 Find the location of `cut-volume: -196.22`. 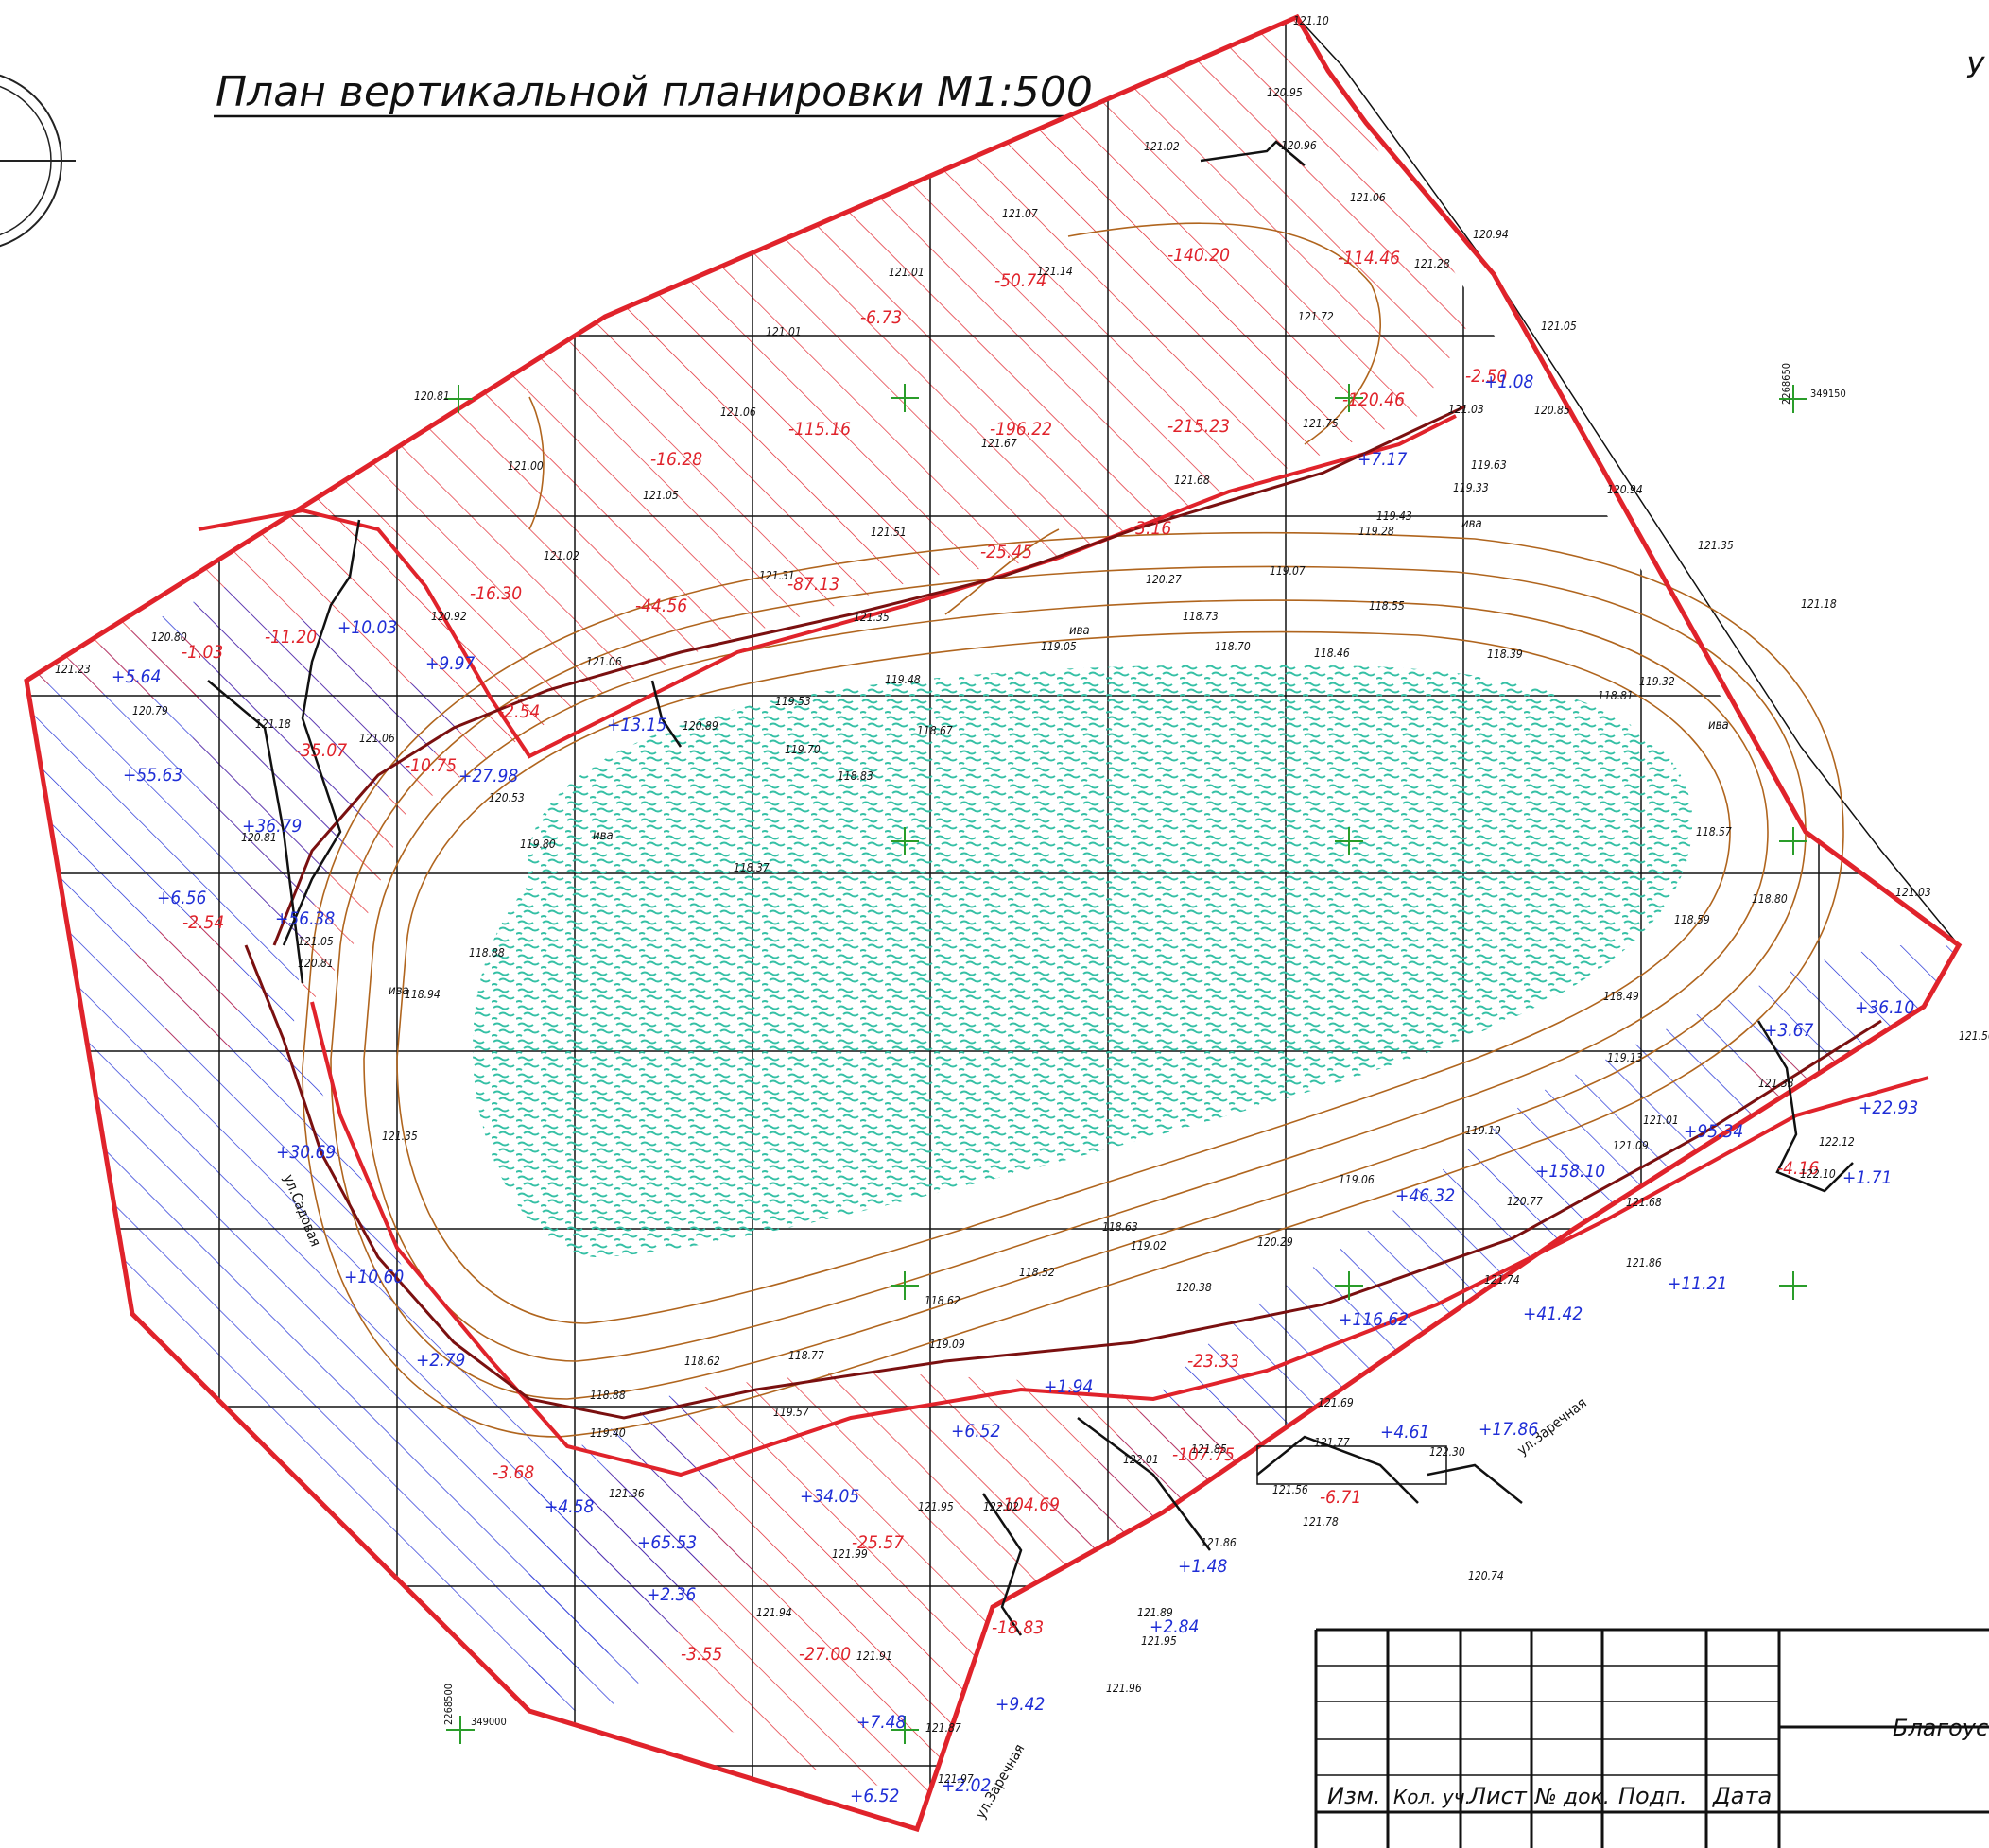

cut-volume: -196.22 is located at coordinates (1021, 429).